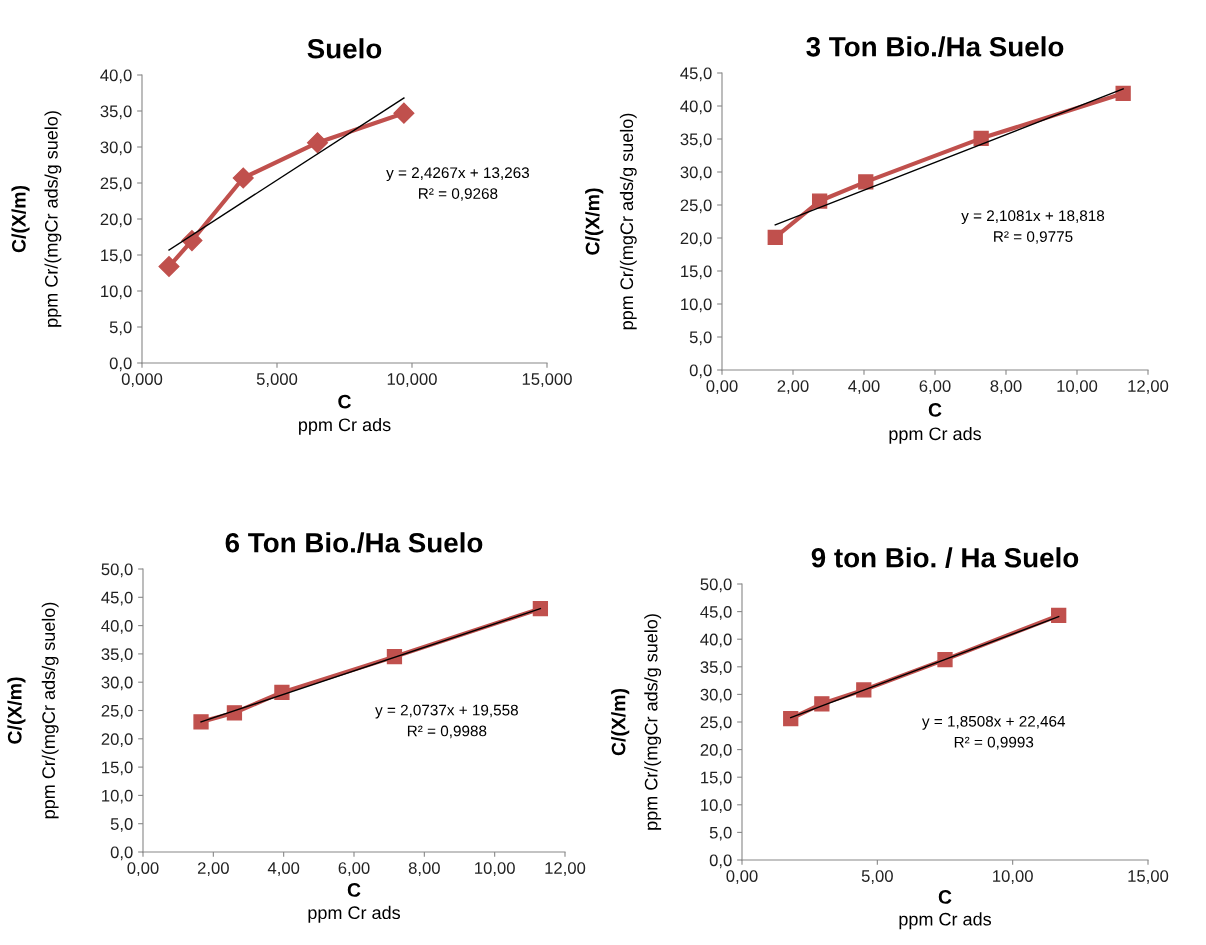  I want to click on x-tick-label: 5,000, so click(277, 380).